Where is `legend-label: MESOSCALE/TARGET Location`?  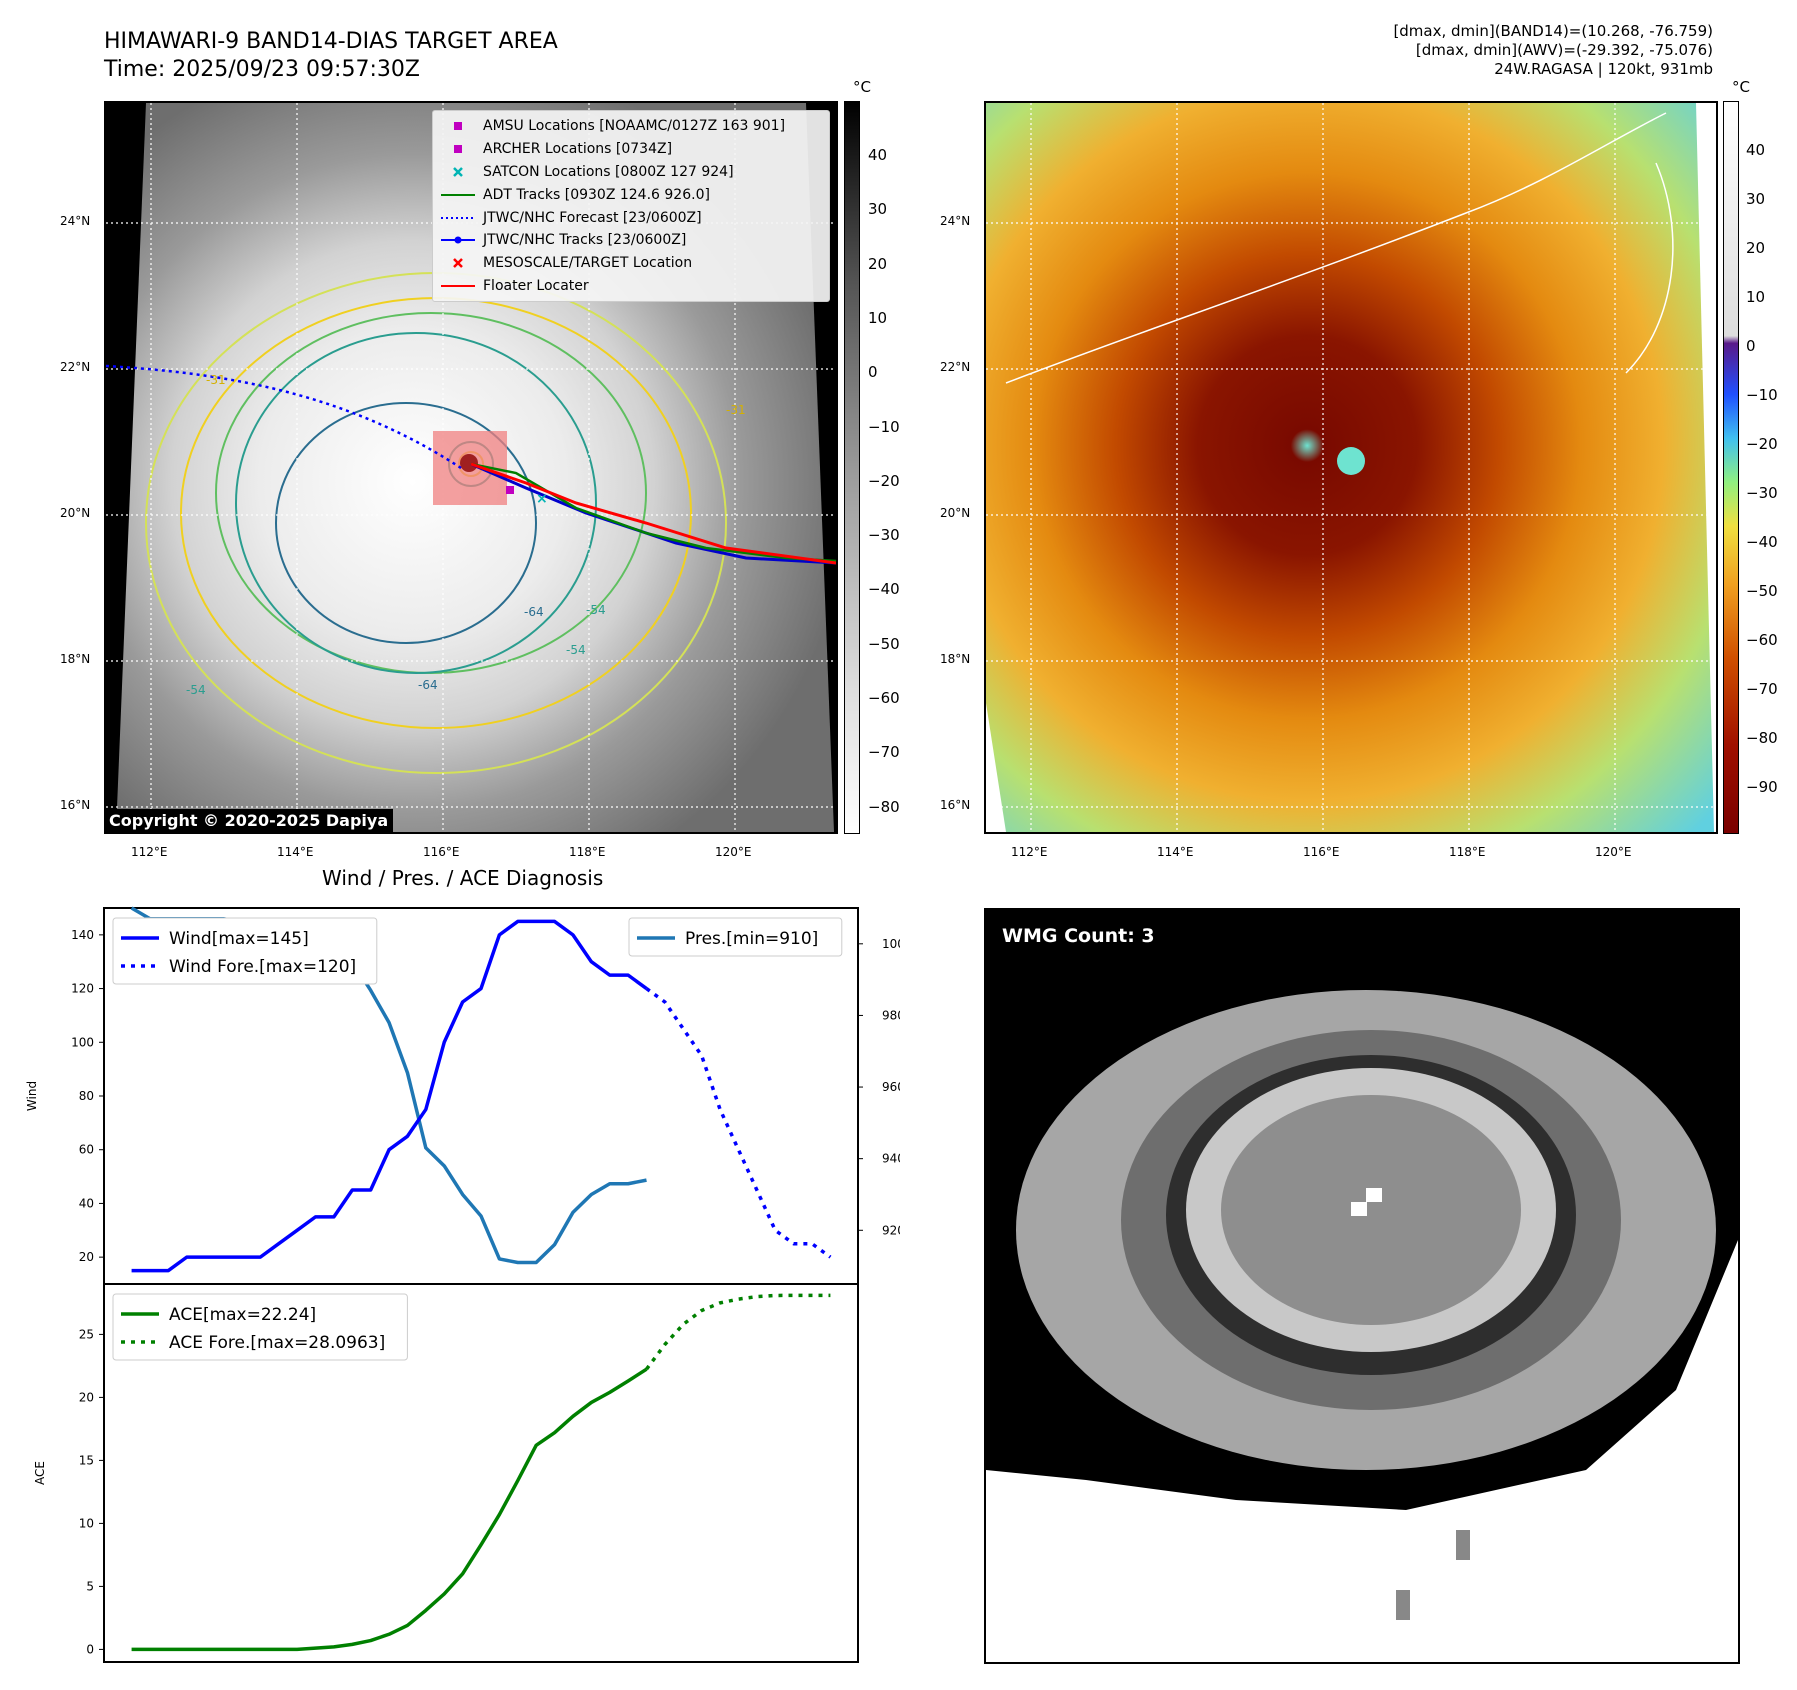 legend-label: MESOSCALE/TARGET Location is located at coordinates (588, 263).